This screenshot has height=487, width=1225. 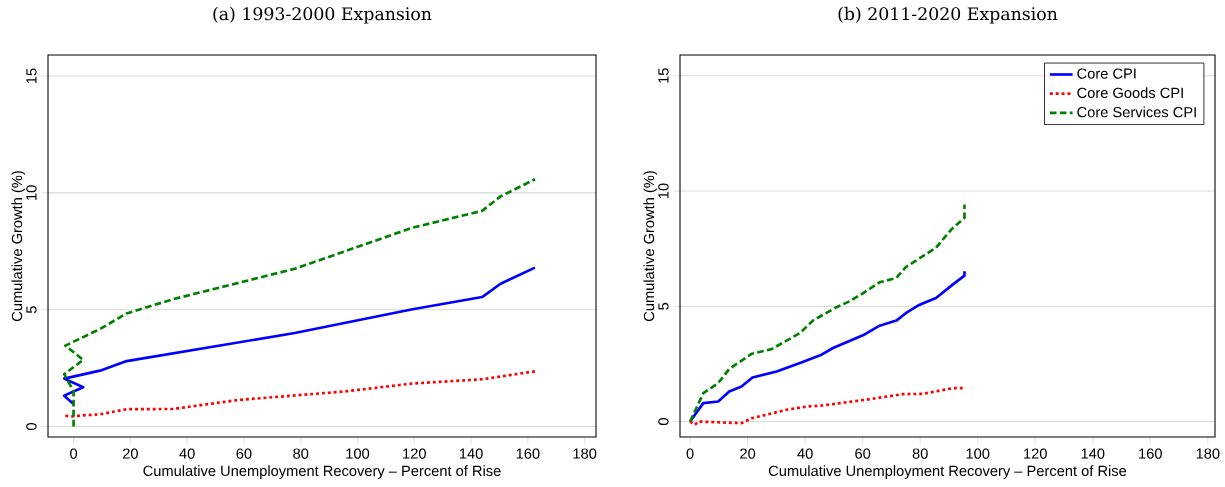 I want to click on chart-title: (a) 1993-2000 Expansion, so click(x=322, y=15).